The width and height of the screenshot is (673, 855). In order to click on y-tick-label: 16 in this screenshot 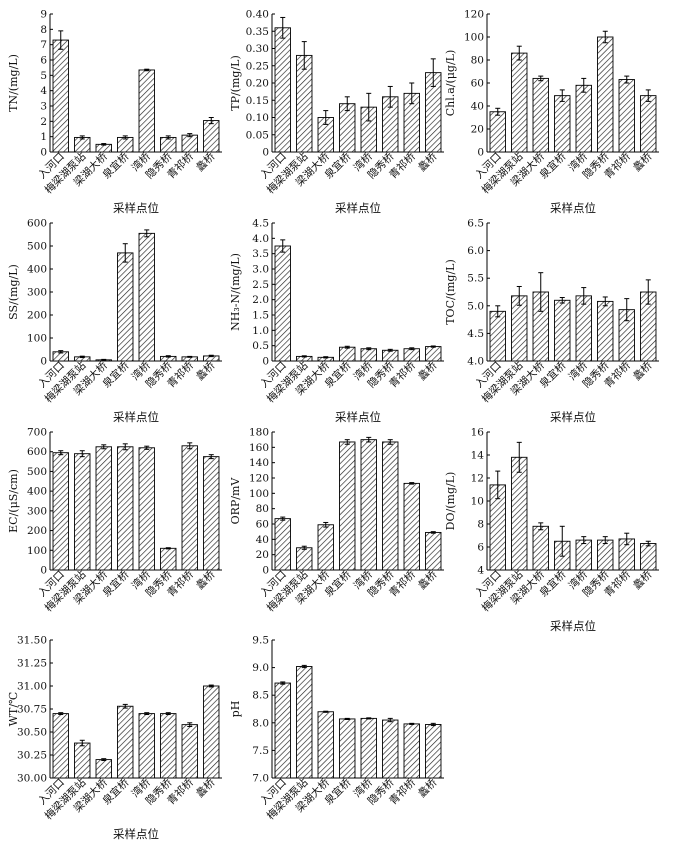, I will do `click(478, 433)`.